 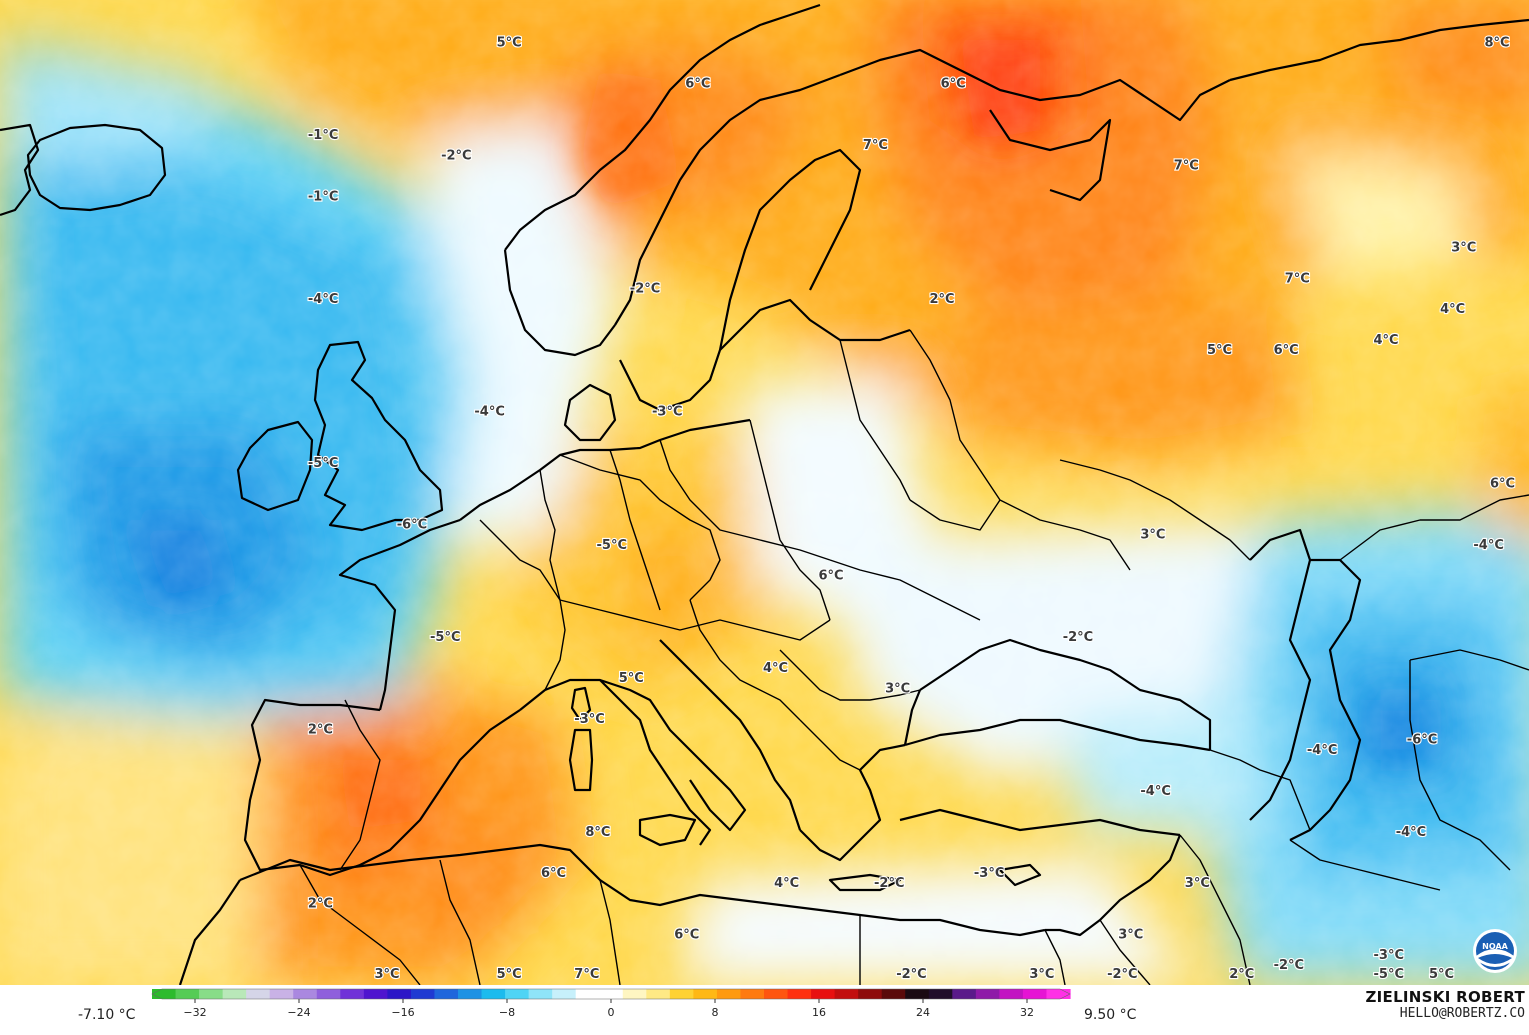 What do you see at coordinates (1065, 694) in the screenshot?
I see `black-sea-north` at bounding box center [1065, 694].